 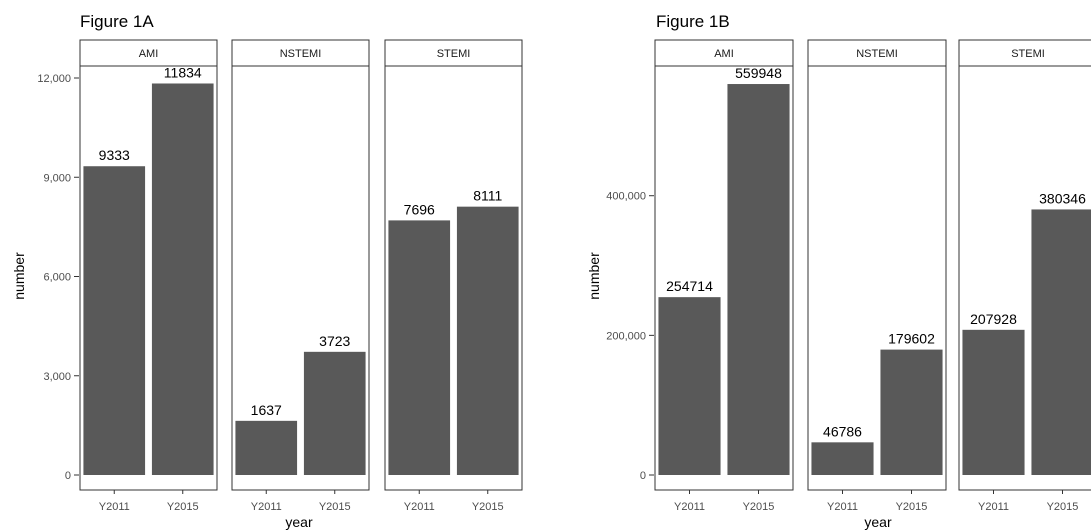 What do you see at coordinates (57, 377) in the screenshot?
I see `y-tick-label: 3,000` at bounding box center [57, 377].